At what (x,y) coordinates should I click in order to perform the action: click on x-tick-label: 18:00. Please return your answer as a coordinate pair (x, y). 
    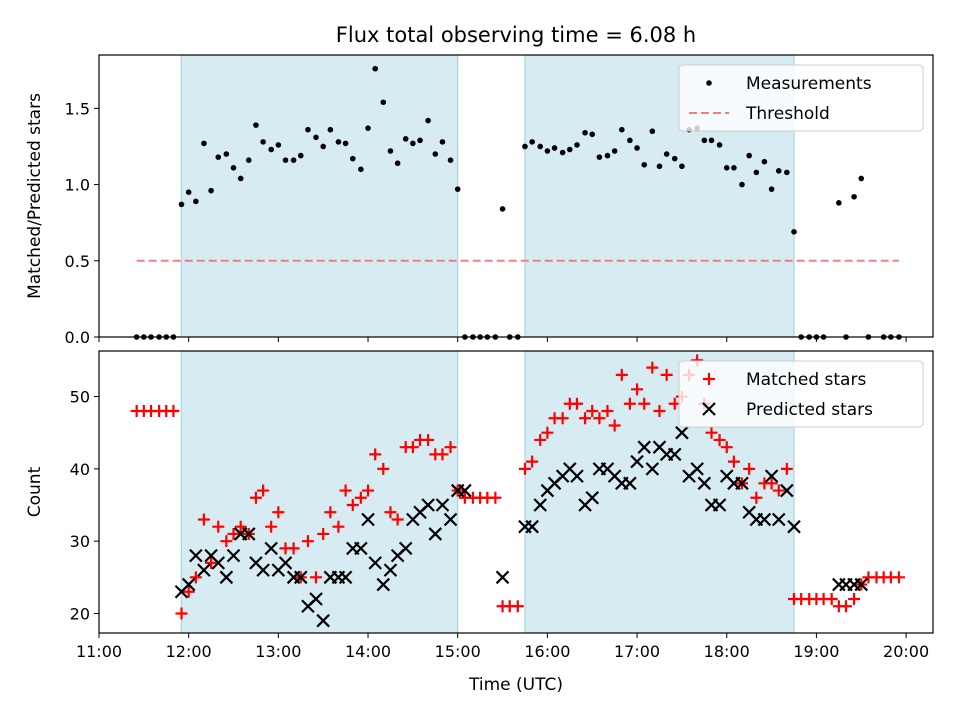
    Looking at the image, I should click on (727, 651).